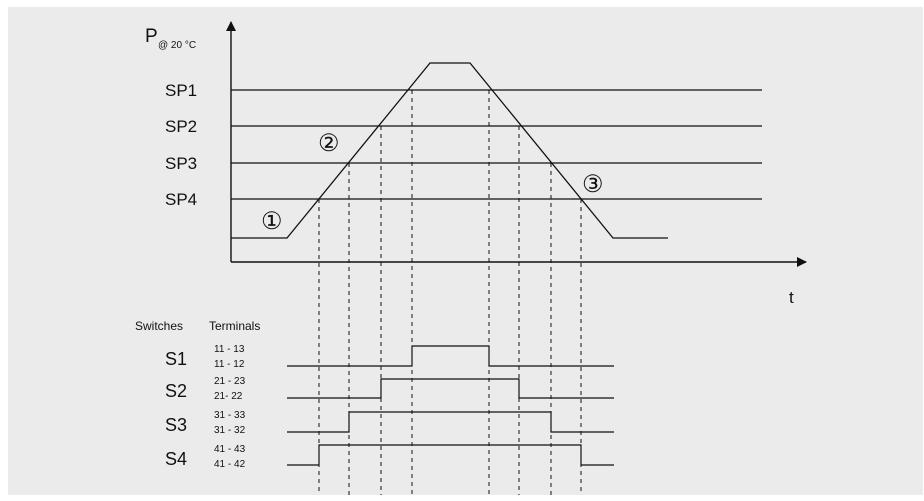 The height and width of the screenshot is (501, 924). I want to click on setpoint-label-sp3: SP3, so click(181, 163).